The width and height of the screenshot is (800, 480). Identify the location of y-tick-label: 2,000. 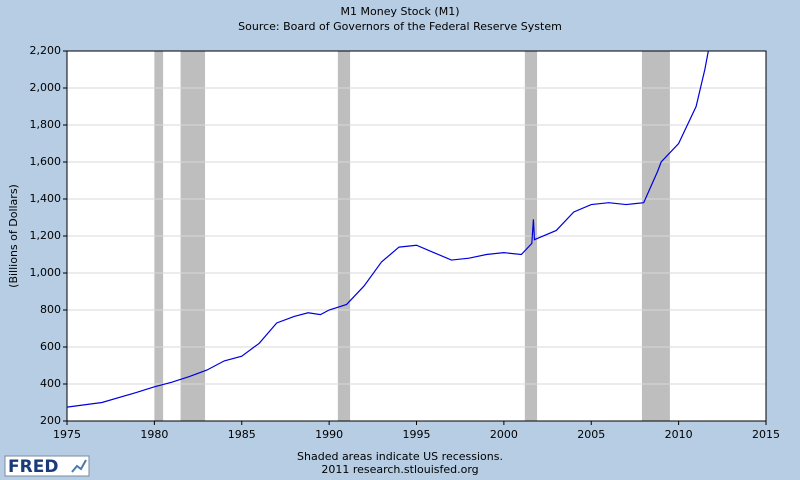
(46, 87).